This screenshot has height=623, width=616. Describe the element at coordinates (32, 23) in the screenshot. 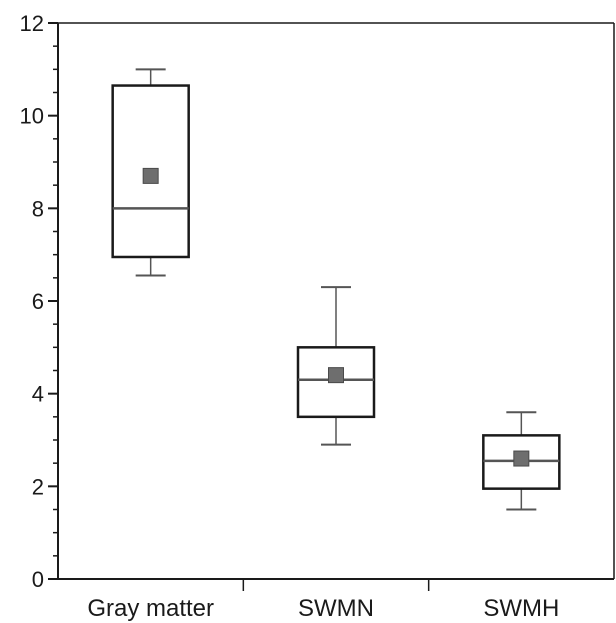

I see `y-tick-label: 12` at that location.